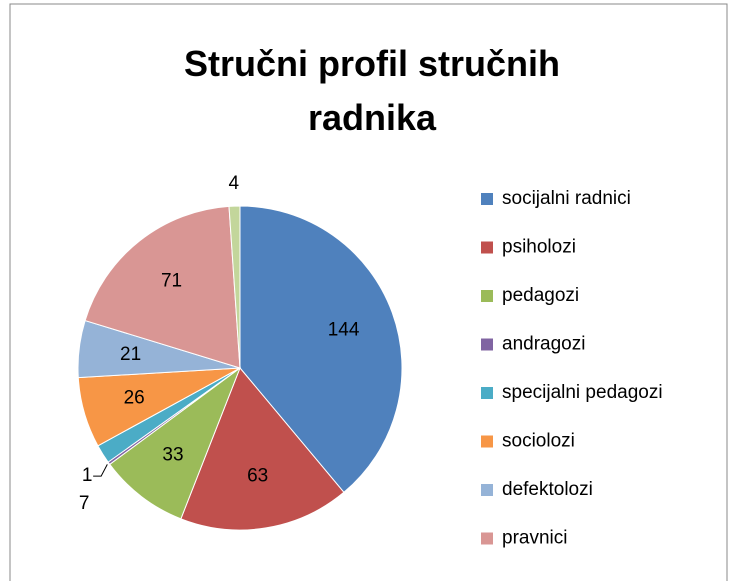 The width and height of the screenshot is (731, 581). Describe the element at coordinates (538, 441) in the screenshot. I see `legend-label: sociolozi` at that location.